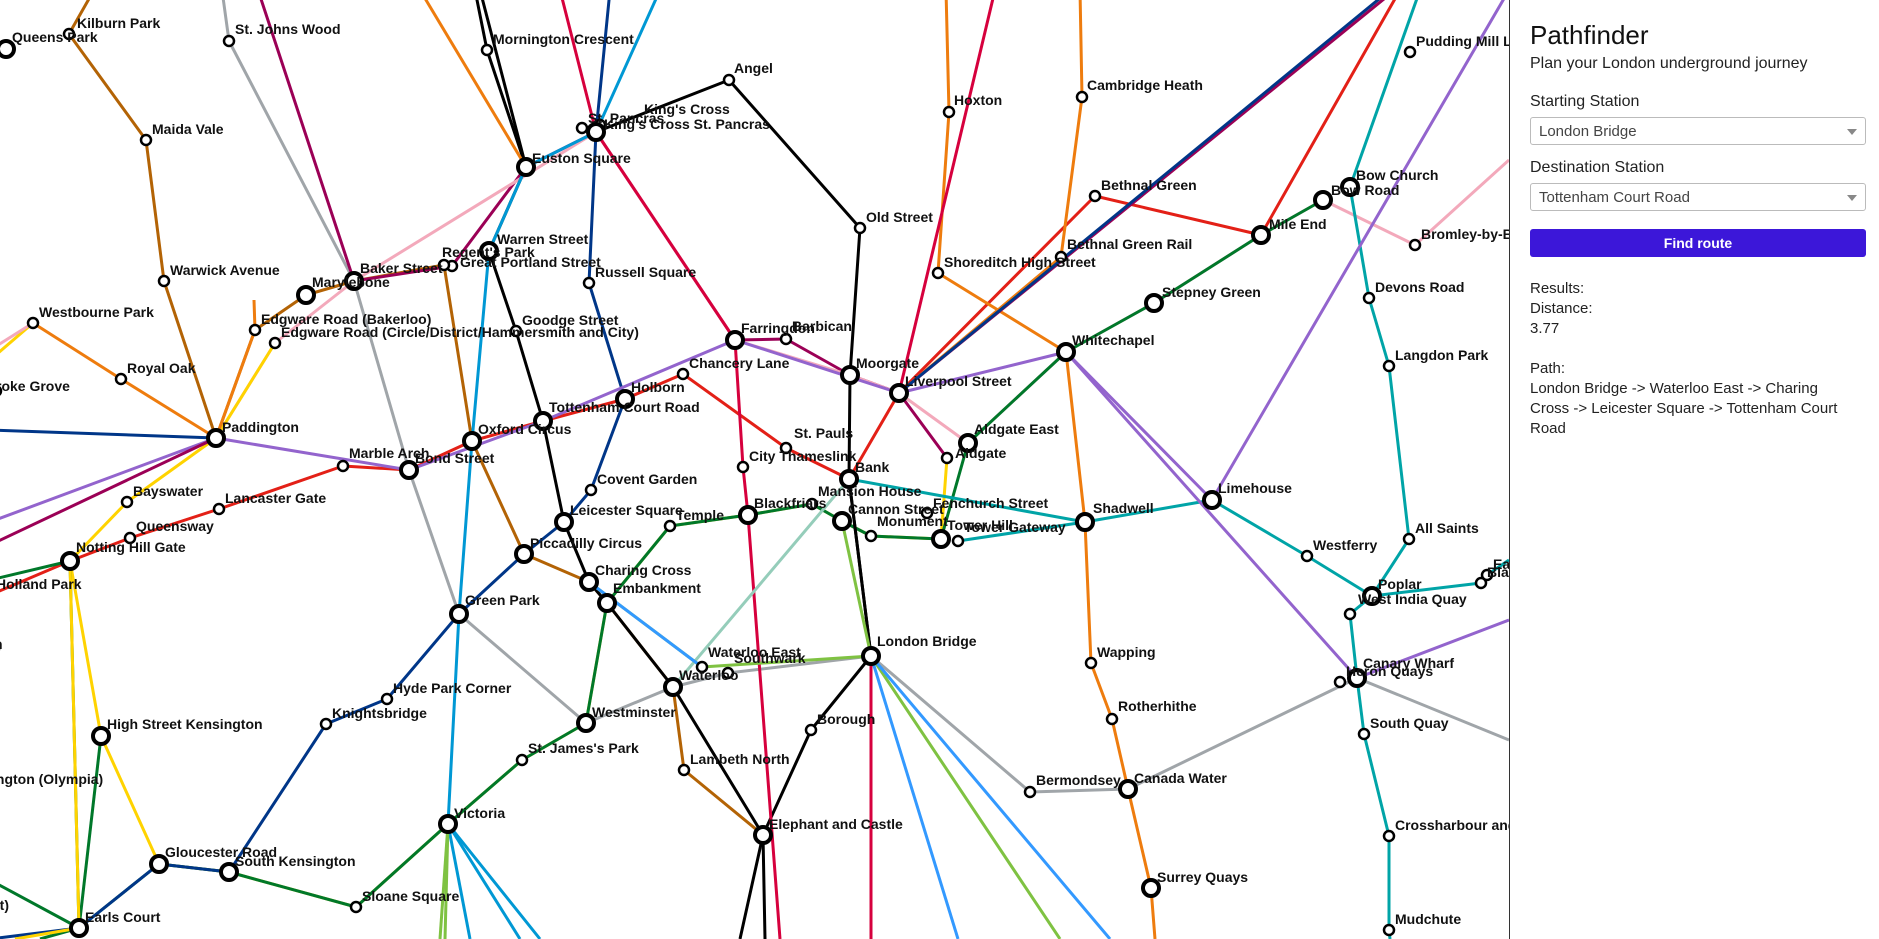 Image resolution: width=1879 pixels, height=939 pixels. I want to click on find-route-button: Find route, so click(1698, 243).